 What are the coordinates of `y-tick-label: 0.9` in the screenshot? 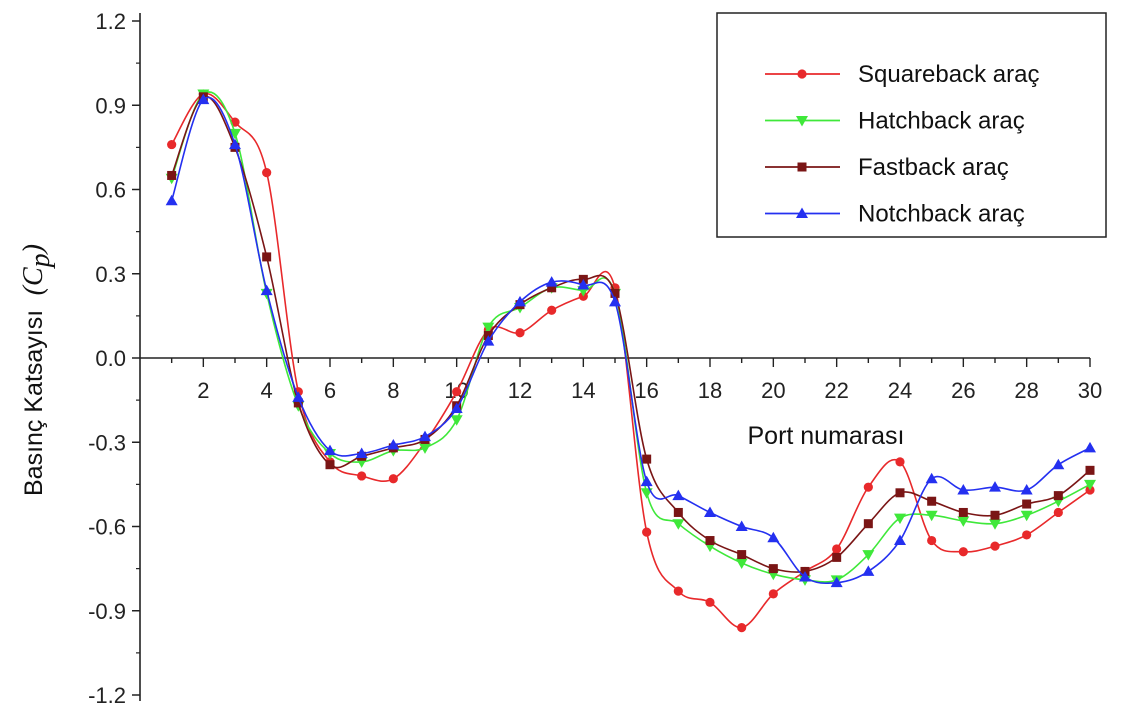 It's located at (110, 105).